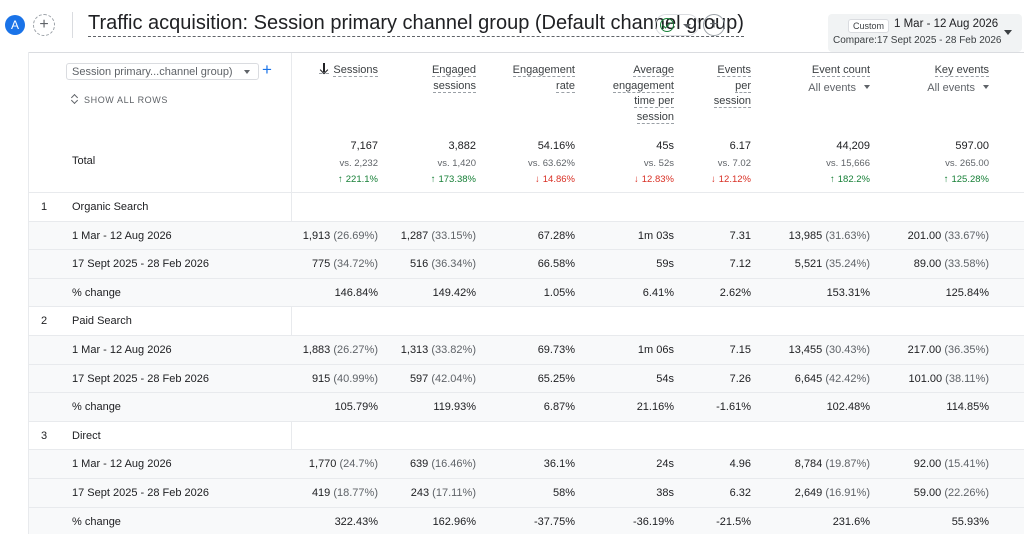 Image resolution: width=1024 pixels, height=534 pixels. What do you see at coordinates (740, 464) in the screenshot?
I see `cell-value: 4.96` at bounding box center [740, 464].